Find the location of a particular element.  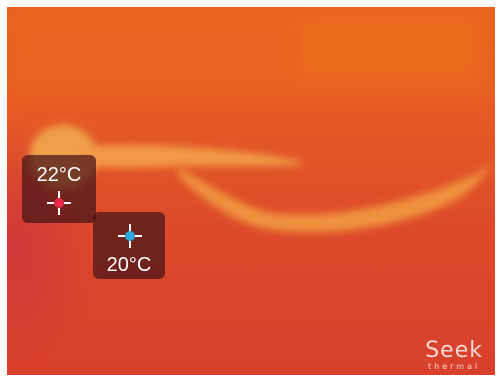

brand-name: Seek is located at coordinates (454, 350).